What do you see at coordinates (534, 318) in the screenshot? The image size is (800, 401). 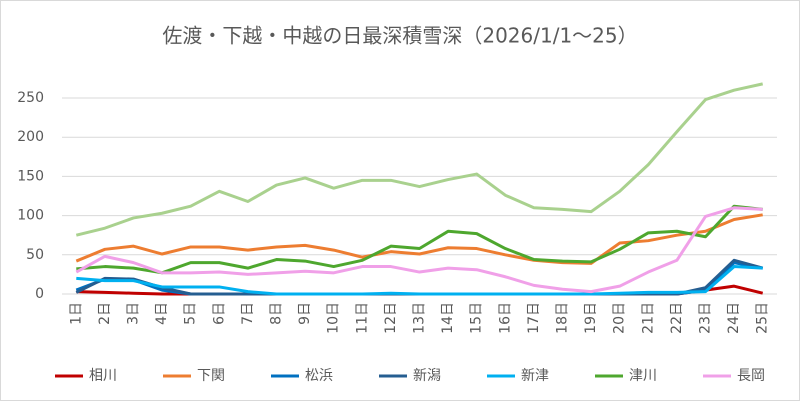 I see `x-tick-label: 17日` at bounding box center [534, 318].